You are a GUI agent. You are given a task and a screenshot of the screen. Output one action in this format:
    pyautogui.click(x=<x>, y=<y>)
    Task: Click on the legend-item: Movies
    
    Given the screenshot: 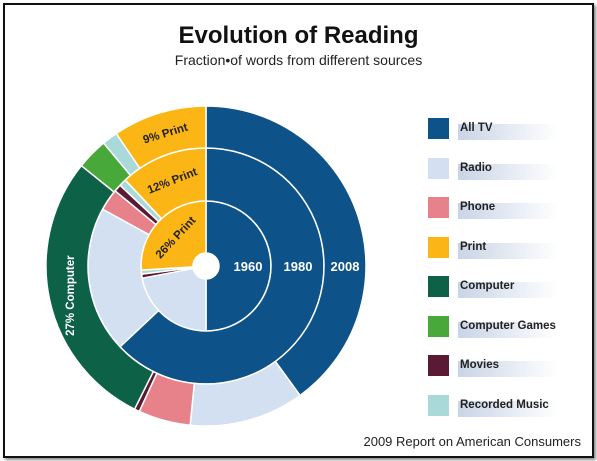 What is the action you would take?
    pyautogui.click(x=493, y=375)
    